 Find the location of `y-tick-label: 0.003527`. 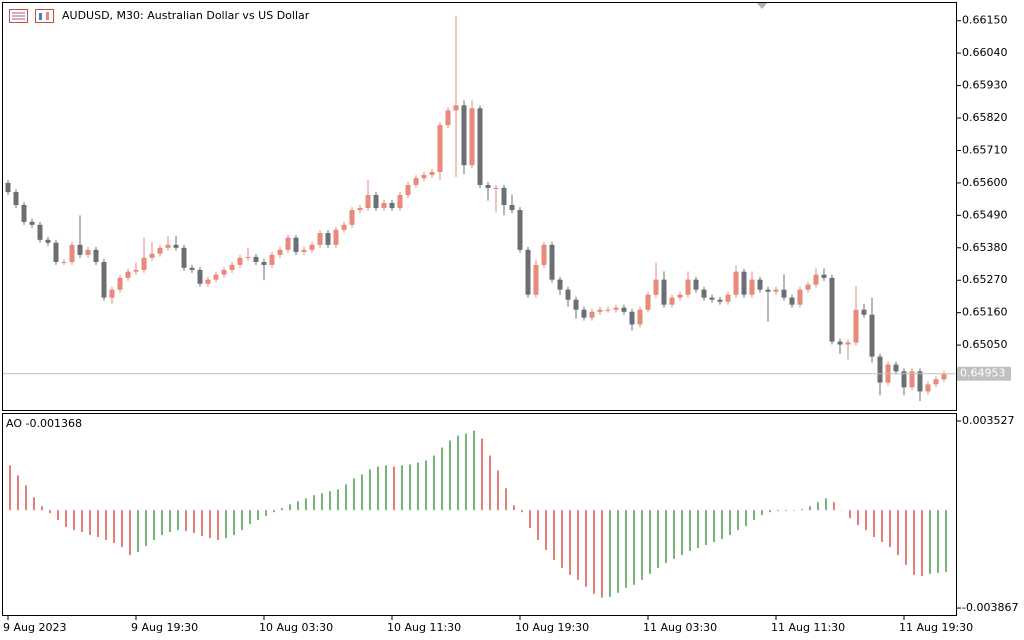

y-tick-label: 0.003527 is located at coordinates (988, 420).